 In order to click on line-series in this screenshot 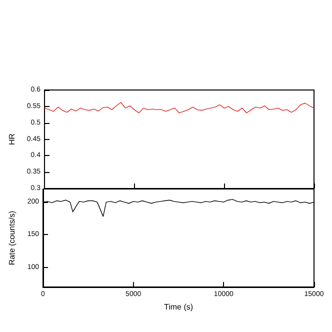, I will do `click(179, 108)`.